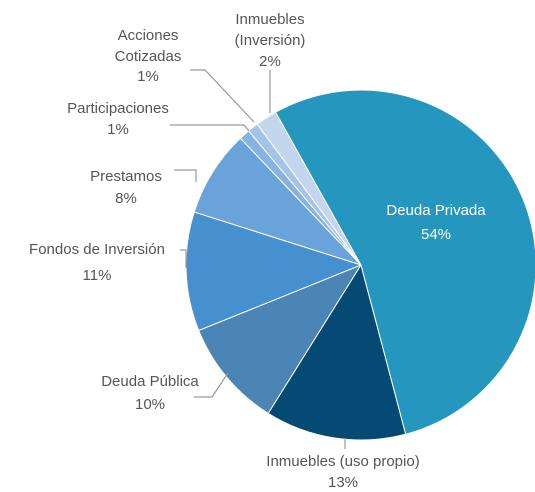 This screenshot has height=492, width=535. What do you see at coordinates (436, 234) in the screenshot?
I see `slice-value-label: 54%` at bounding box center [436, 234].